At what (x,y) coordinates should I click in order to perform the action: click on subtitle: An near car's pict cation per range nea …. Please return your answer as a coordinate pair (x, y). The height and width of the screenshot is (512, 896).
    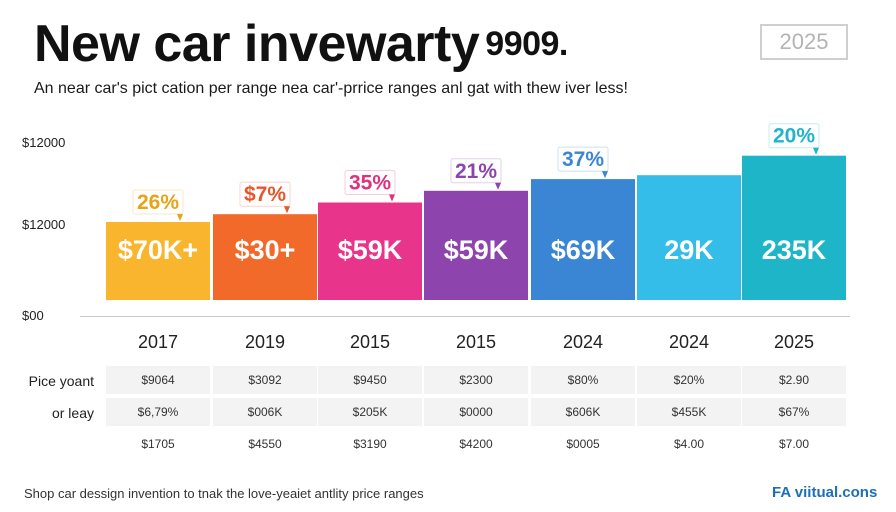
    Looking at the image, I should click on (331, 88).